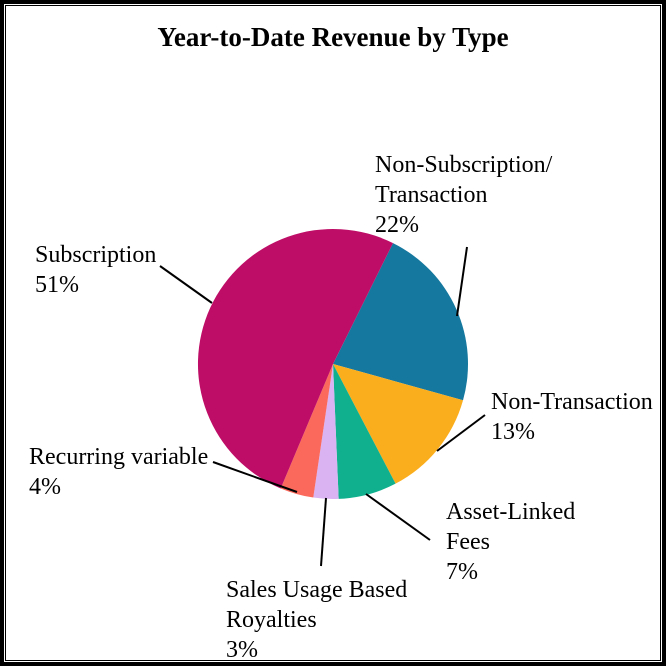  What do you see at coordinates (572, 417) in the screenshot?
I see `slice-label-non-transaction: Non-Transaction 13%` at bounding box center [572, 417].